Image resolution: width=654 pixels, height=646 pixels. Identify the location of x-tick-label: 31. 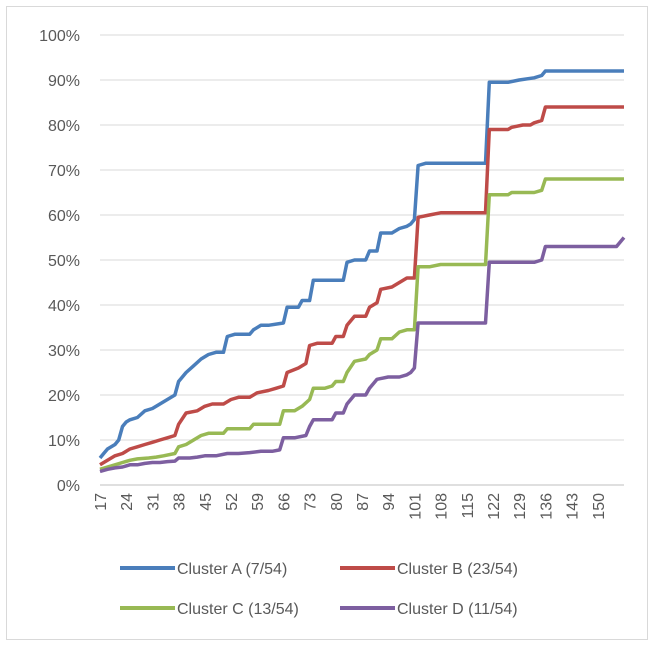
(153, 502).